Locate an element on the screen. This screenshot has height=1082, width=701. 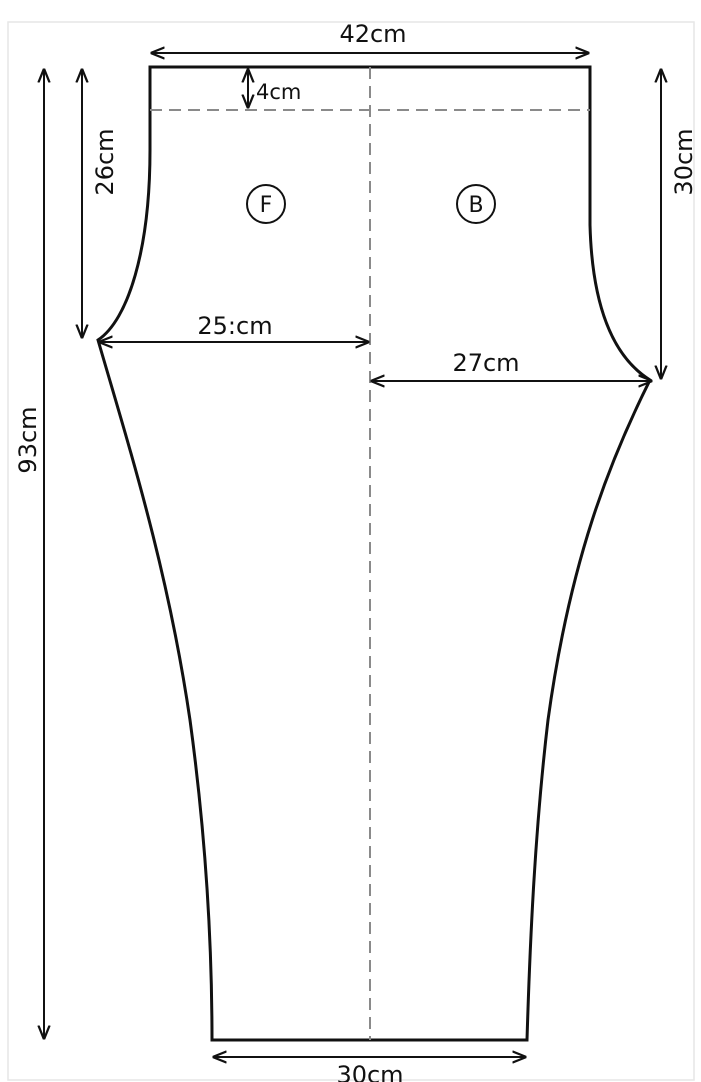
front-panel-letter: F is located at coordinates (266, 205).